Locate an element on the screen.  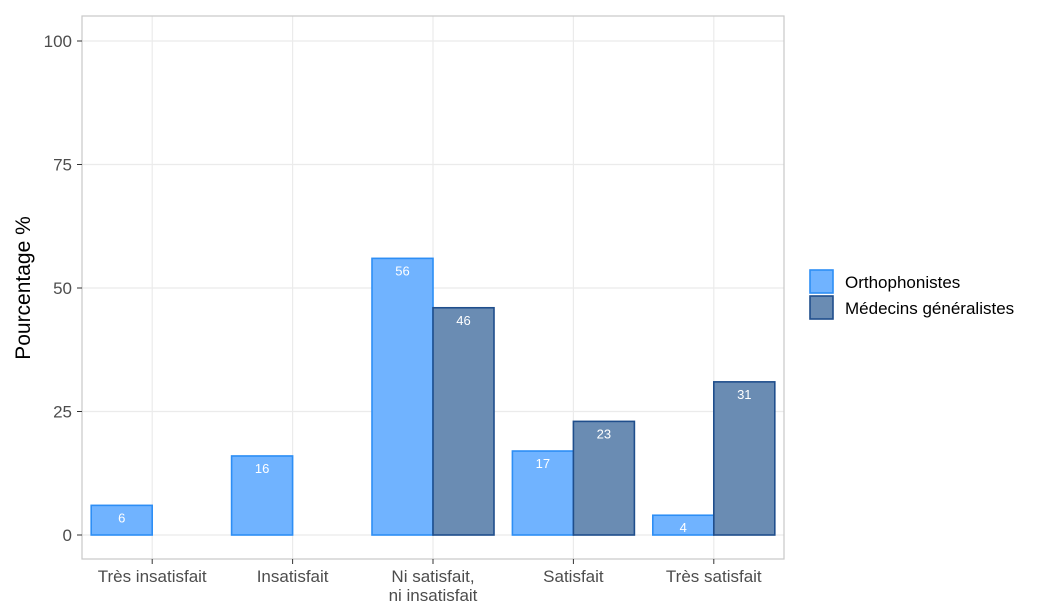
y-tick-label: 50 is located at coordinates (62, 288).